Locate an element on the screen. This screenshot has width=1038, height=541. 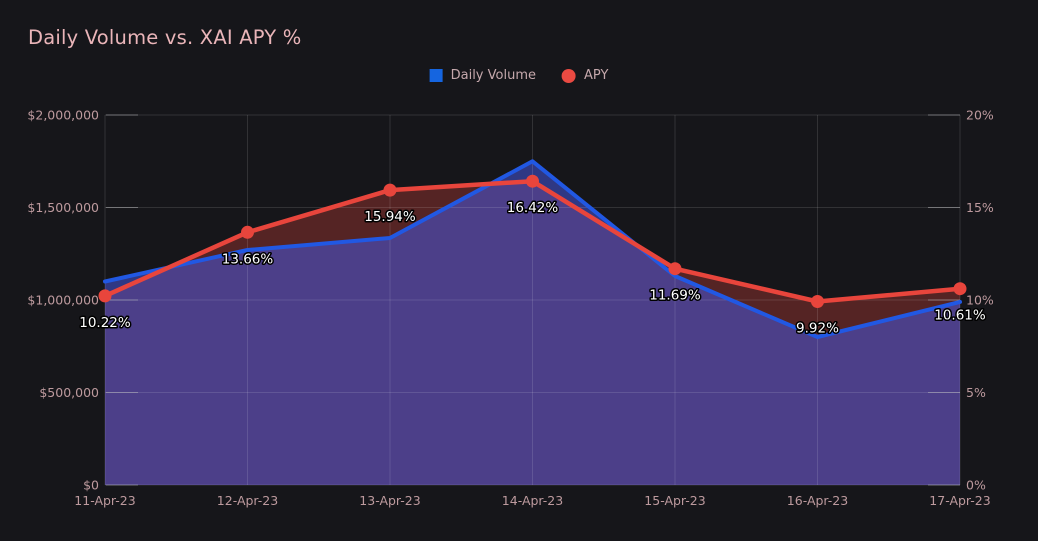
x-axis-label: 14-Apr-23 is located at coordinates (532, 500).